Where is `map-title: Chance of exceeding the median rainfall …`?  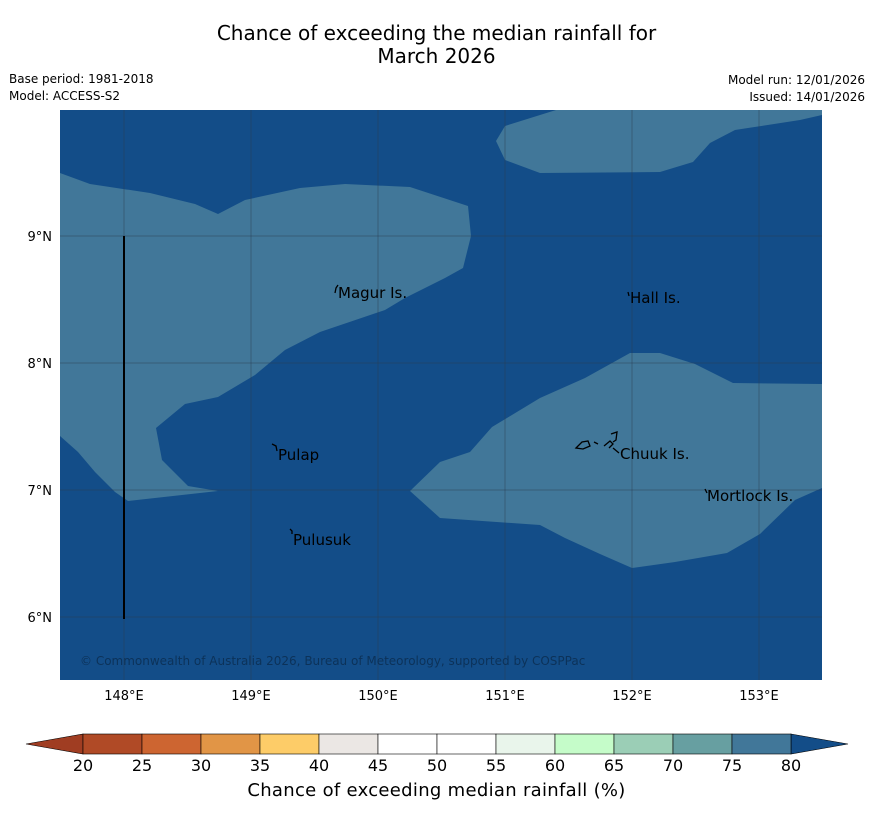 map-title: Chance of exceeding the median rainfall … is located at coordinates (436, 45).